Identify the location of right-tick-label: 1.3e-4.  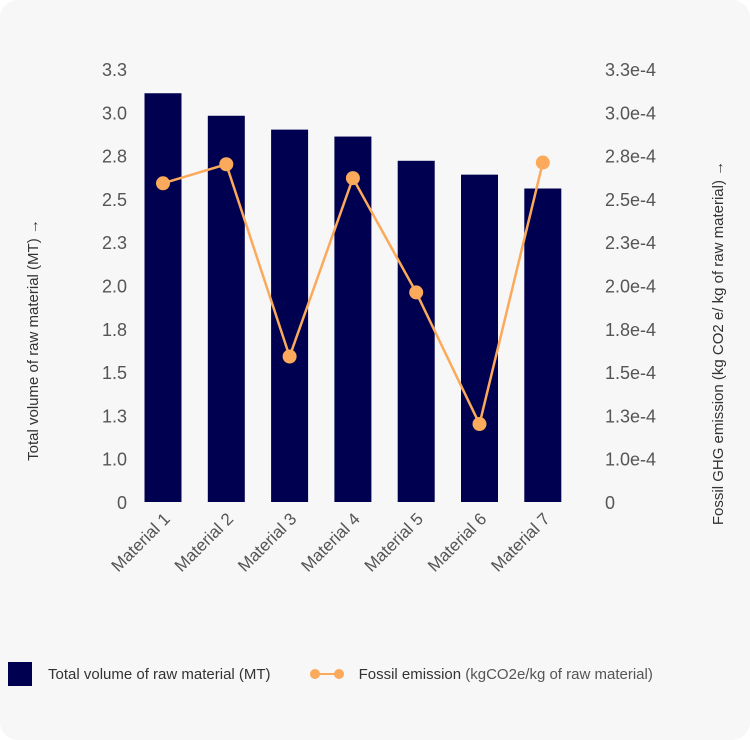
(630, 416).